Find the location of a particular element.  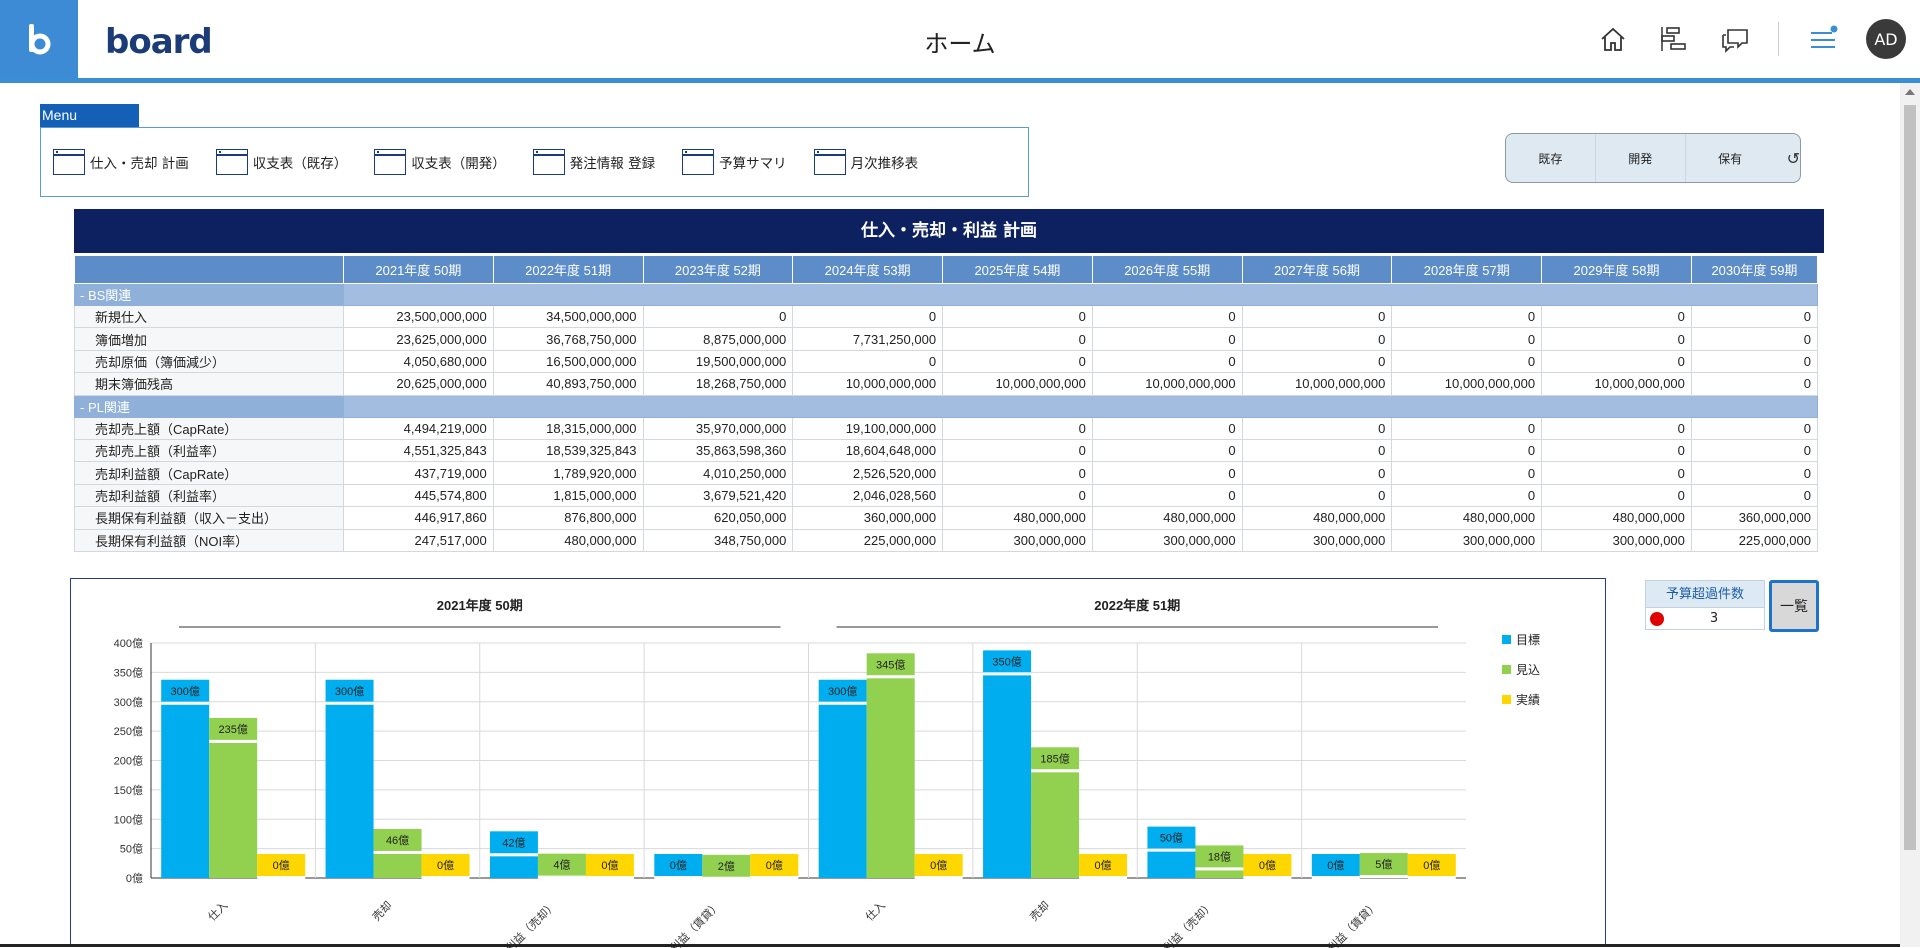

refresh-icon: ↺ is located at coordinates (1793, 158).